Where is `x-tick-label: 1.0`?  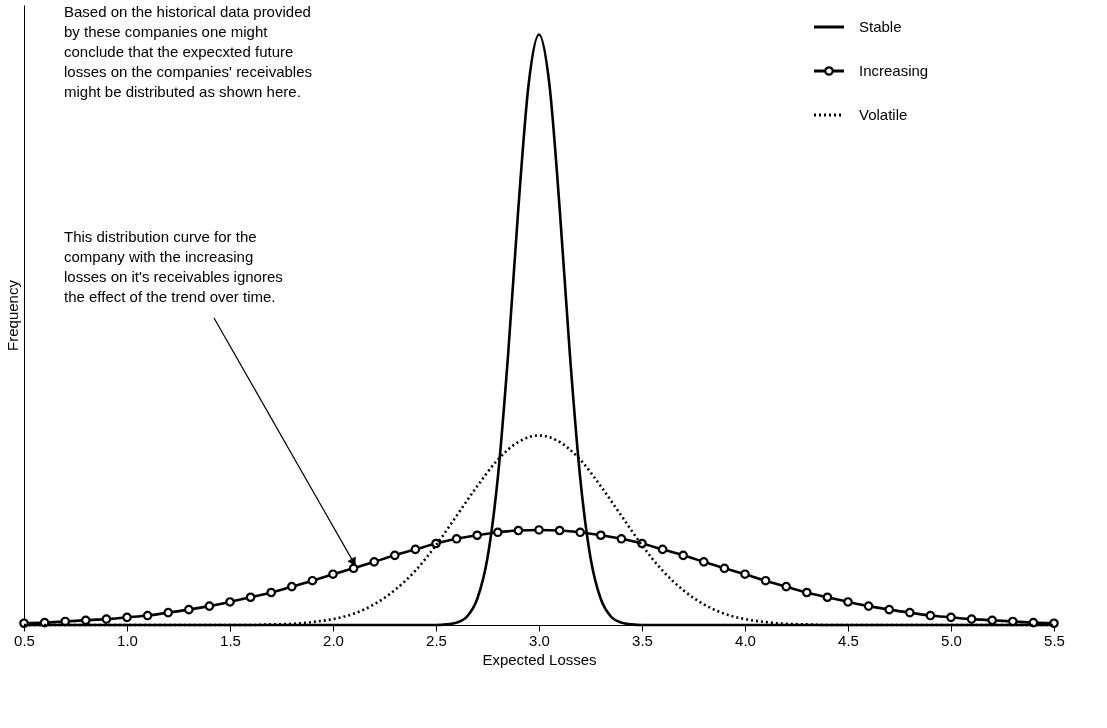 x-tick-label: 1.0 is located at coordinates (127, 640).